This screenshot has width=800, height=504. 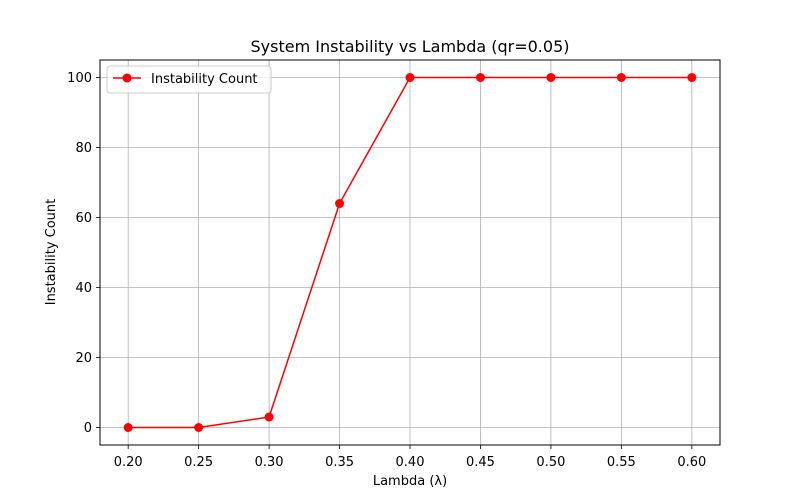 I want to click on x-tick-label: 0.55, so click(x=621, y=462).